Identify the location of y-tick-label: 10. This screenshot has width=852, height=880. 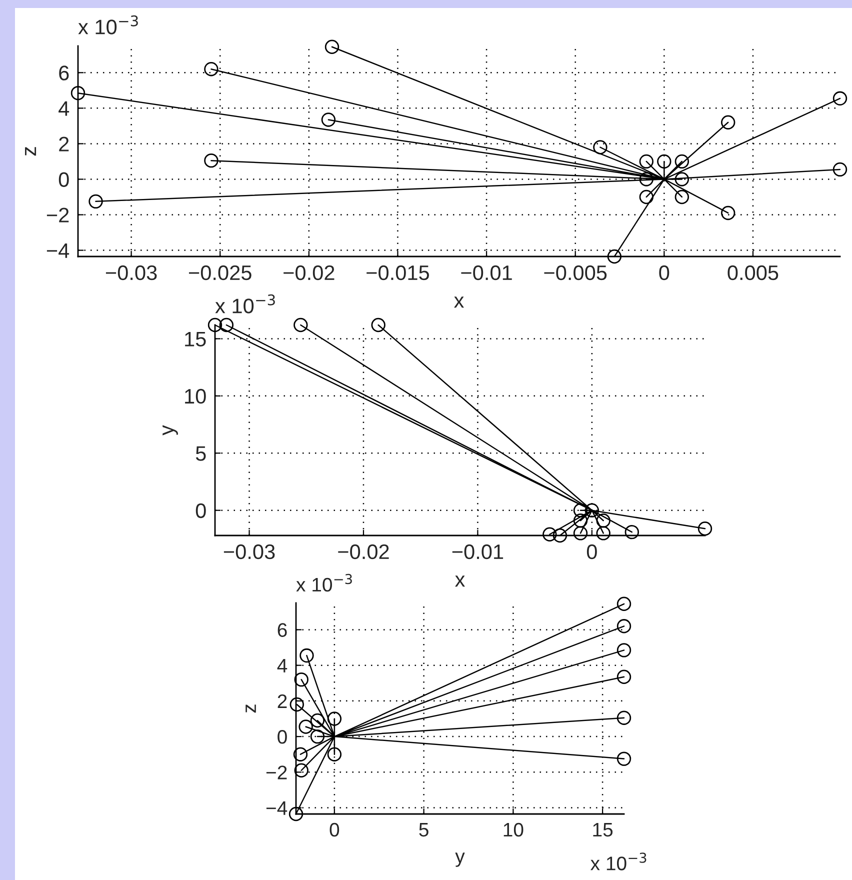
(195, 396).